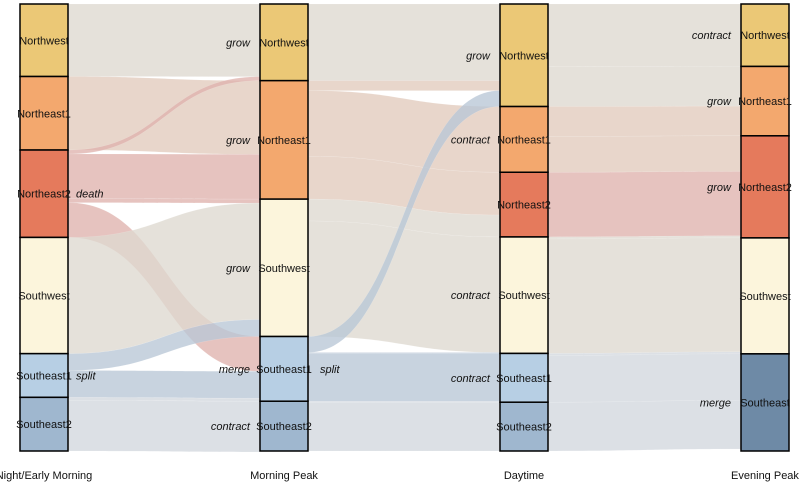  What do you see at coordinates (715, 403) in the screenshot?
I see `event-label-merge-southeast-stage-4: merge` at bounding box center [715, 403].